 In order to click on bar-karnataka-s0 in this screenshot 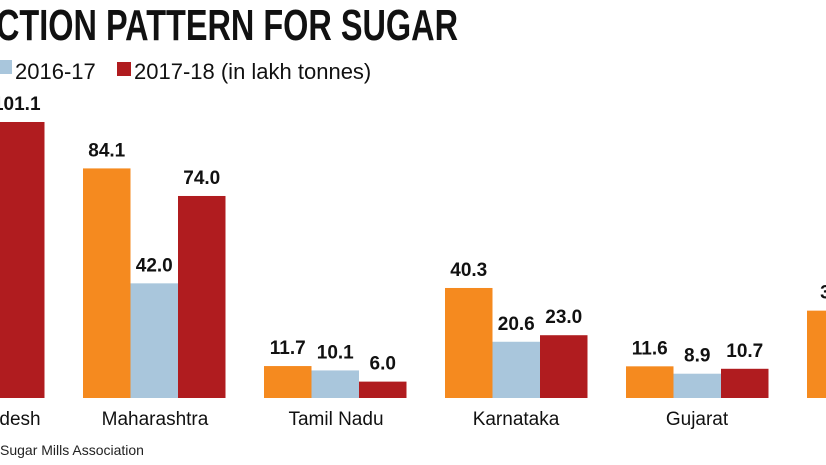, I will do `click(469, 342)`.